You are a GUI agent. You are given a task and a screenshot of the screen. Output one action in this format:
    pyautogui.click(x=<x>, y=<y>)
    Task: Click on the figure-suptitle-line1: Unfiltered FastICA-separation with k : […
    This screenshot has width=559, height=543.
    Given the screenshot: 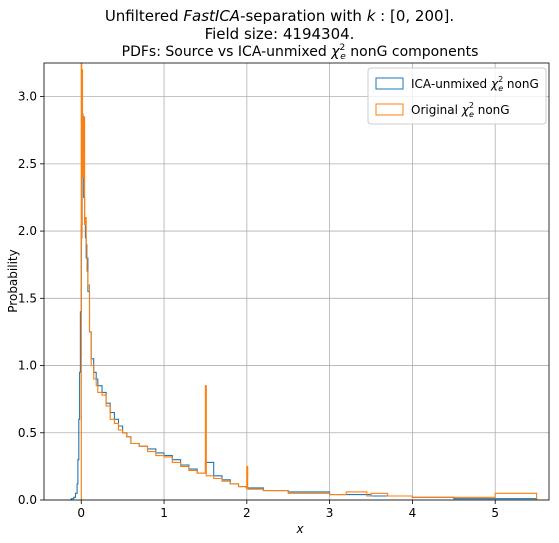 What is the action you would take?
    pyautogui.click(x=279, y=16)
    